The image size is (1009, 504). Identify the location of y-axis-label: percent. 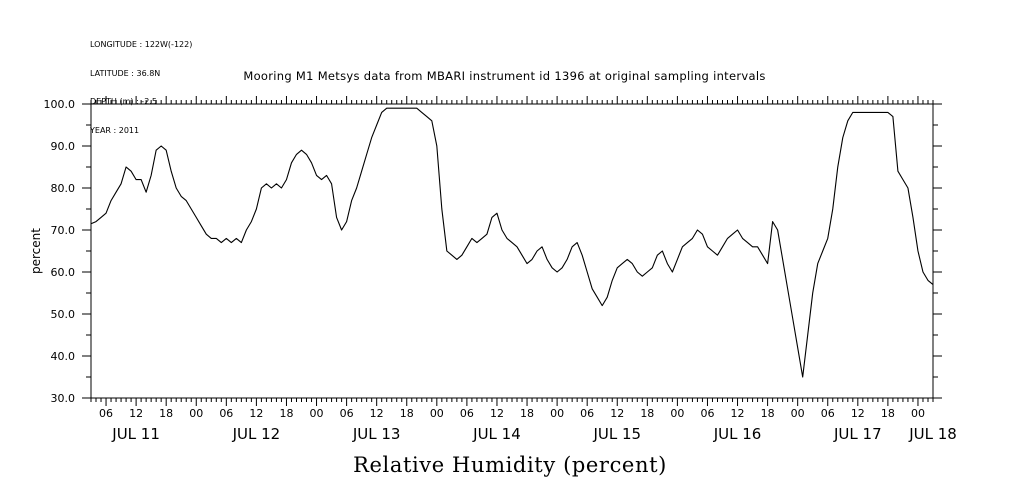
(36, 251).